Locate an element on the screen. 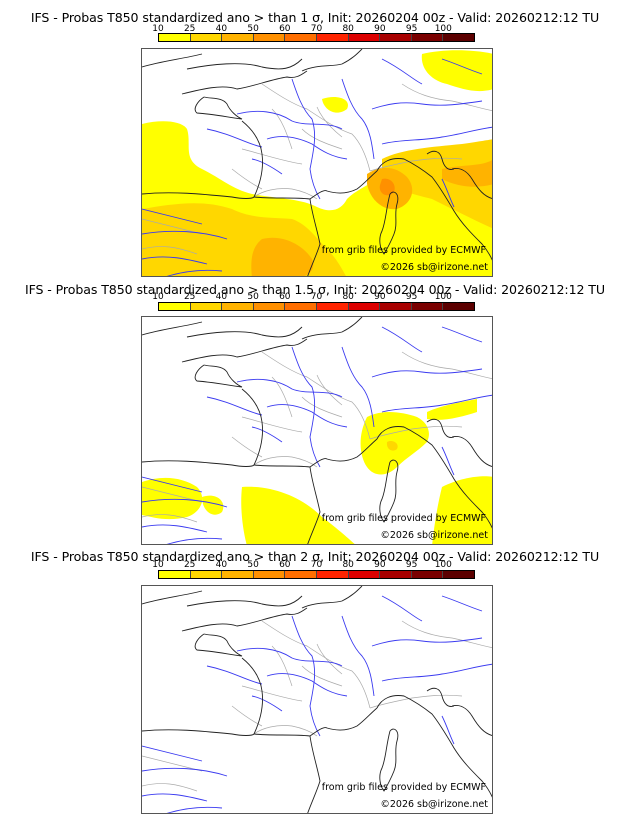  rivers-layer is located at coordinates (317, 167).